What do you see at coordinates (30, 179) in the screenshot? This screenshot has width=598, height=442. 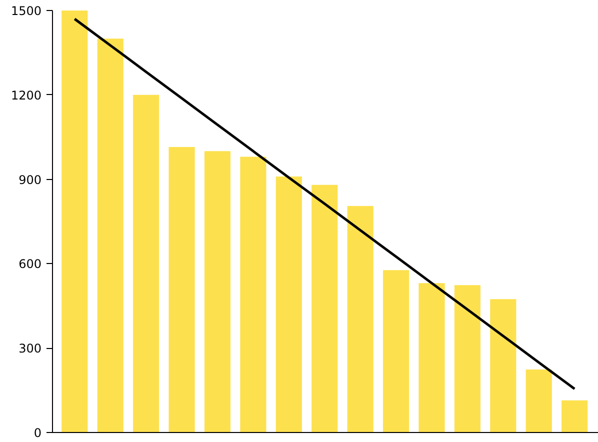 I see `y-tick-label: 900` at bounding box center [30, 179].